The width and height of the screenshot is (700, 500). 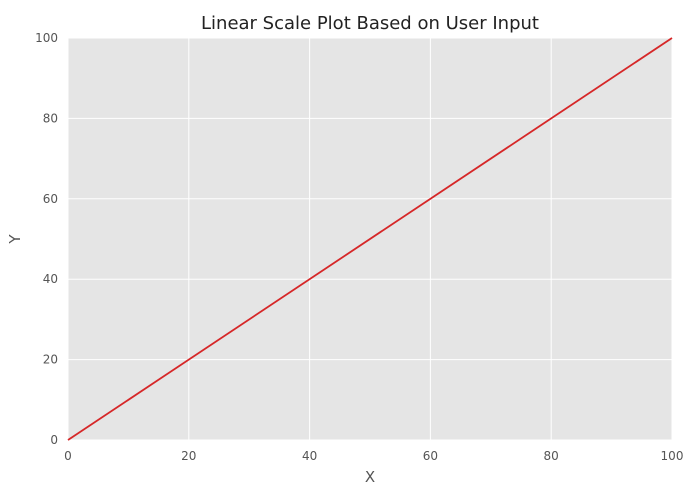 What do you see at coordinates (50, 279) in the screenshot?
I see `y-tick-label-2: 40` at bounding box center [50, 279].